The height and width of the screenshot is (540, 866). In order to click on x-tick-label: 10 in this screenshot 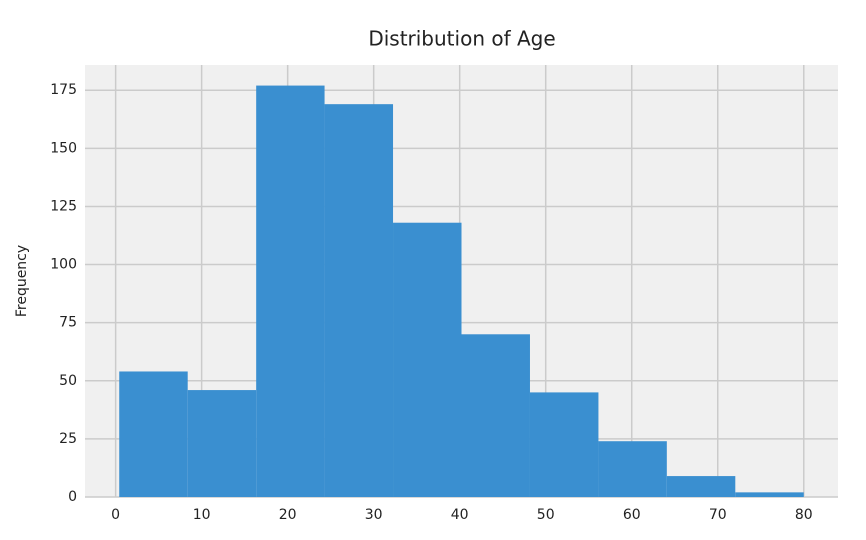, I will do `click(202, 515)`.